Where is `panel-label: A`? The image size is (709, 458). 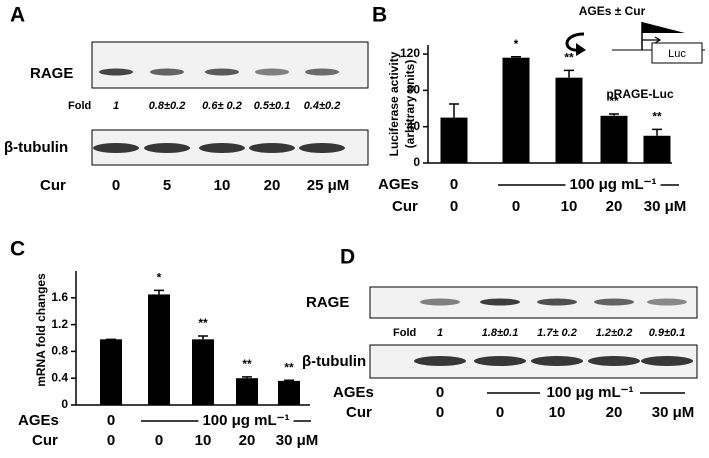
panel-label: A is located at coordinates (17, 15).